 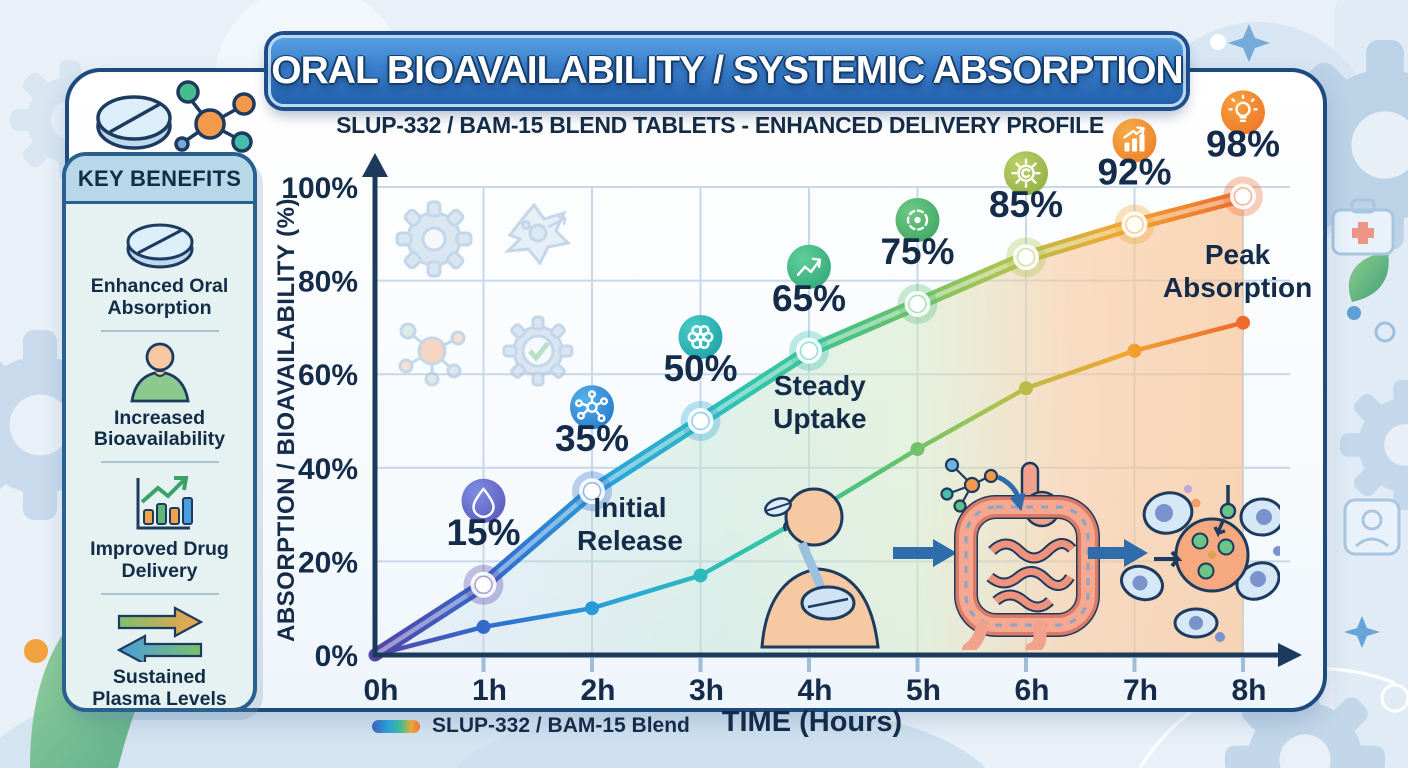 I want to click on y-tick-label: 20%, so click(x=328, y=562).